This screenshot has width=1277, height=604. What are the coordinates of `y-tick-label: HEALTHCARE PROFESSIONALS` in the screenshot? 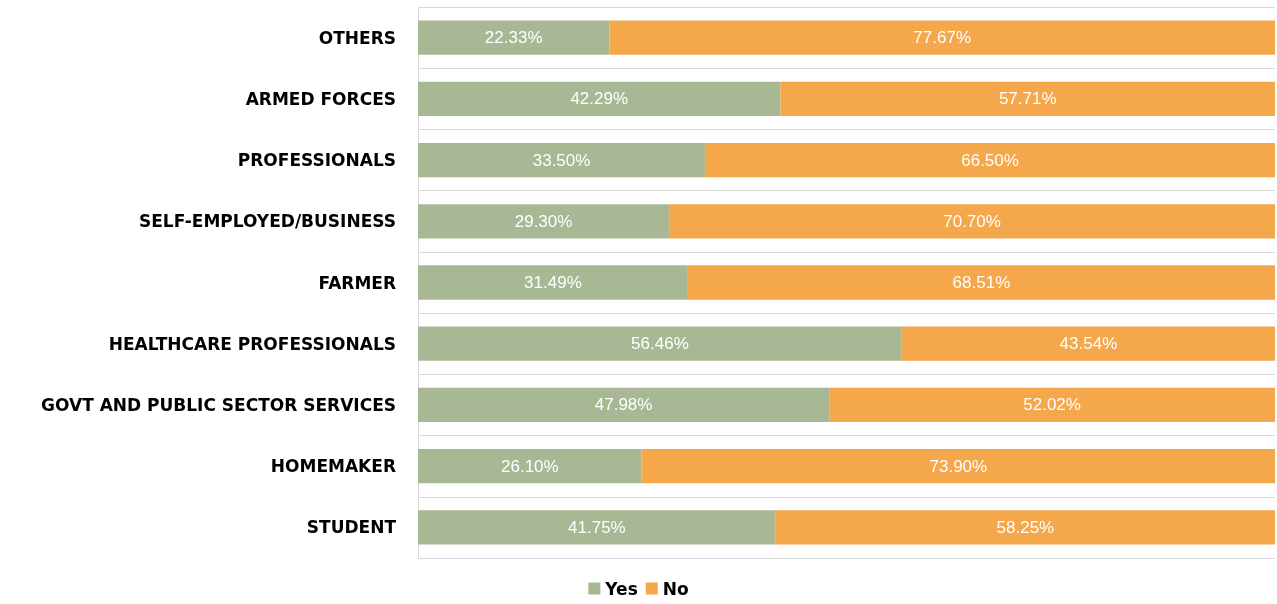 It's located at (252, 343).